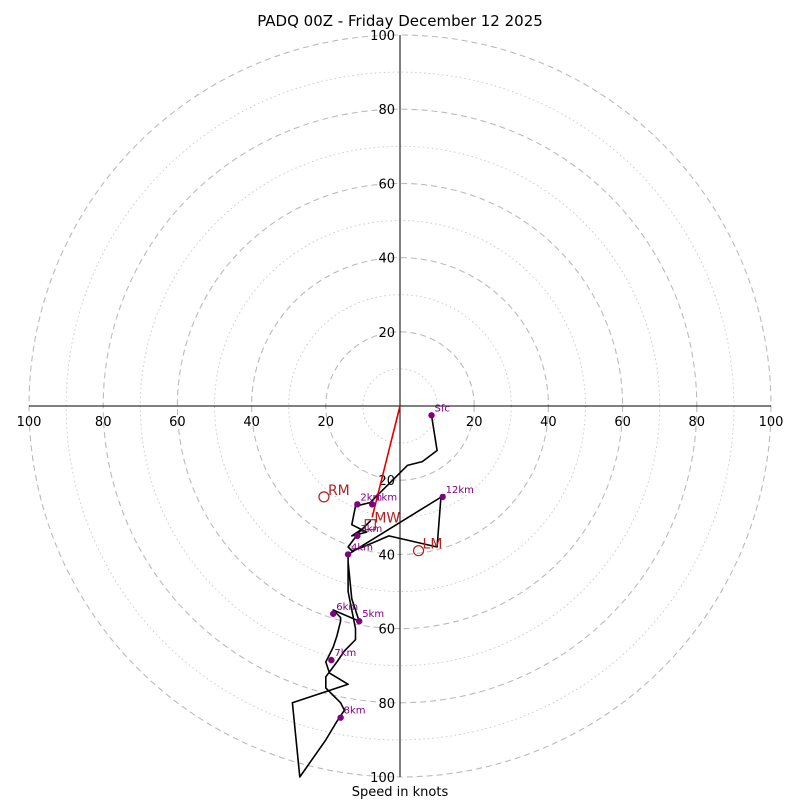  Describe the element at coordinates (386, 259) in the screenshot. I see `tick-up-40: 40` at that location.